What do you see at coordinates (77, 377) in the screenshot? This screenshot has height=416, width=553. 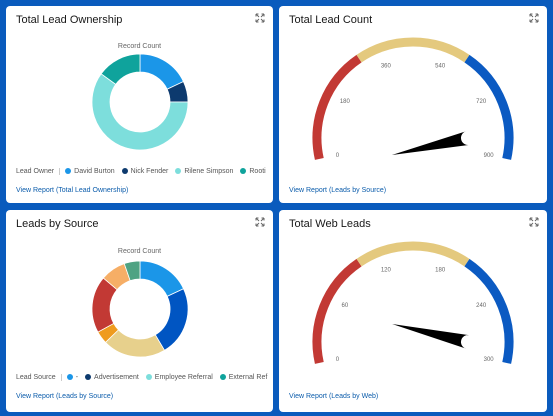 I see `legend-label: -` at bounding box center [77, 377].